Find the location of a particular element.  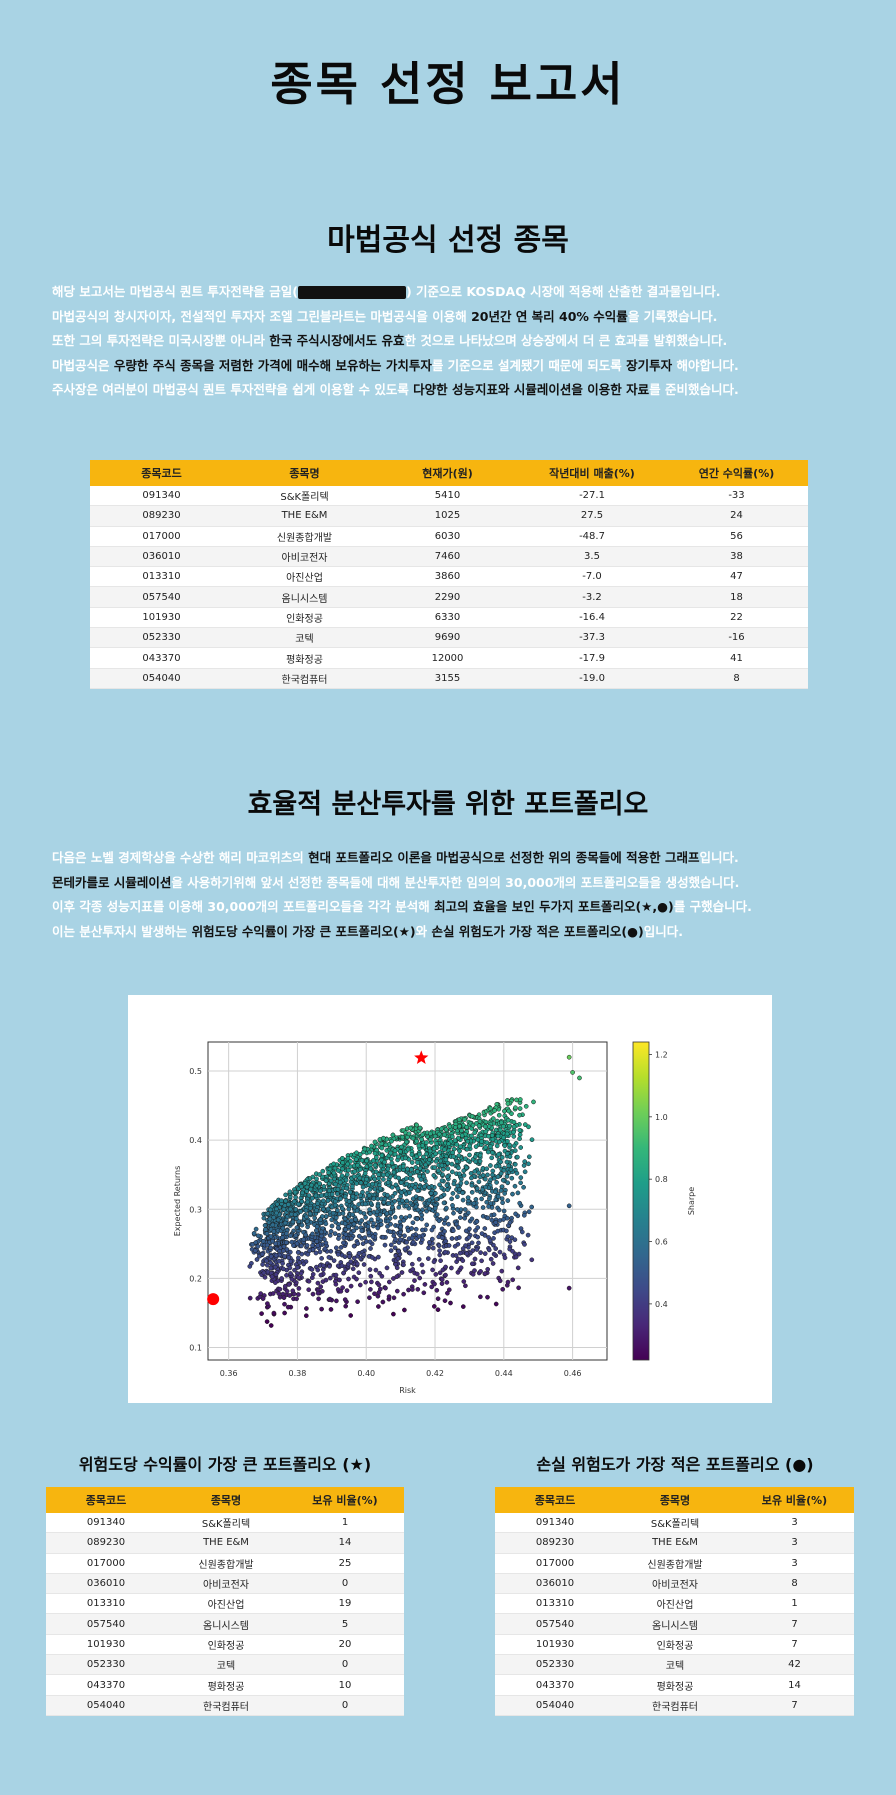

table-cell: 3155 is located at coordinates (447, 678).